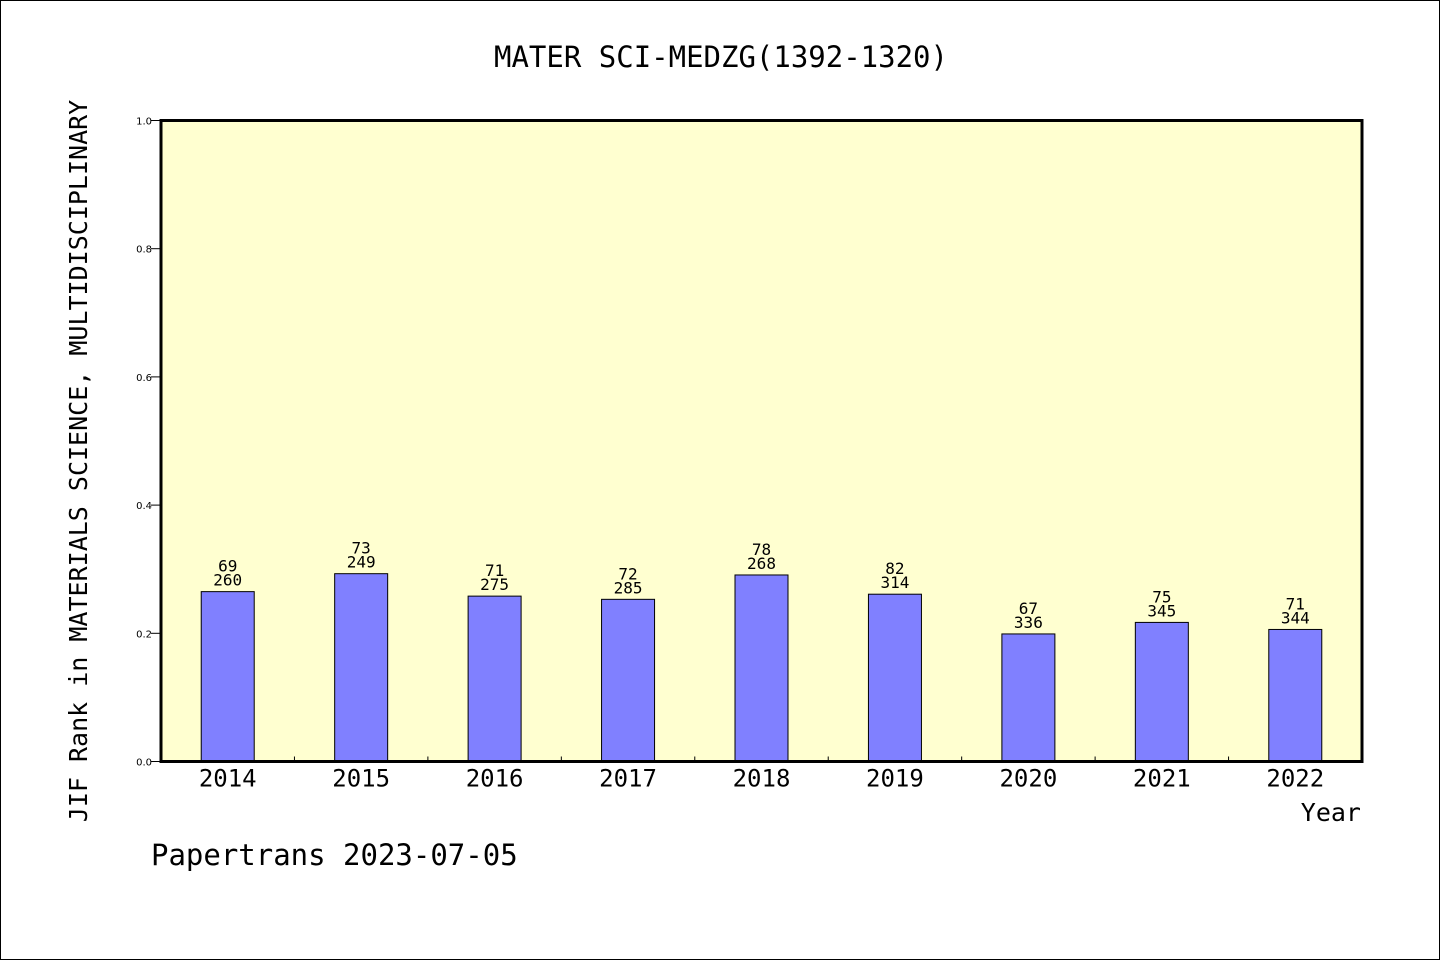 The height and width of the screenshot is (961, 1440). What do you see at coordinates (1331, 812) in the screenshot?
I see `x-axis-label: Year` at bounding box center [1331, 812].